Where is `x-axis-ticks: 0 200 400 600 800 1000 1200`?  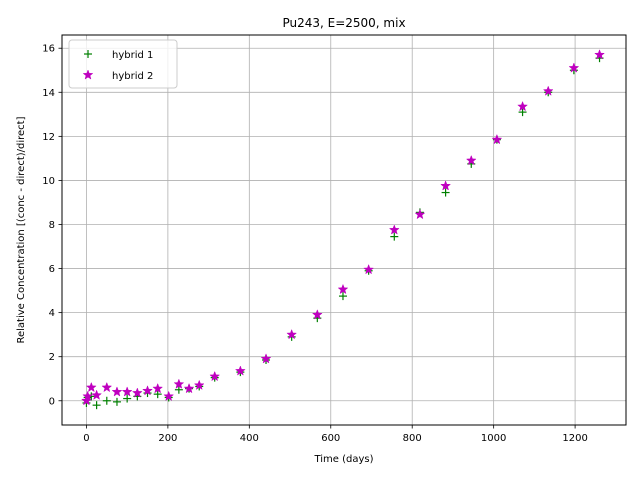 x-axis-ticks: 0 200 400 600 800 1000 1200 is located at coordinates (335, 434).